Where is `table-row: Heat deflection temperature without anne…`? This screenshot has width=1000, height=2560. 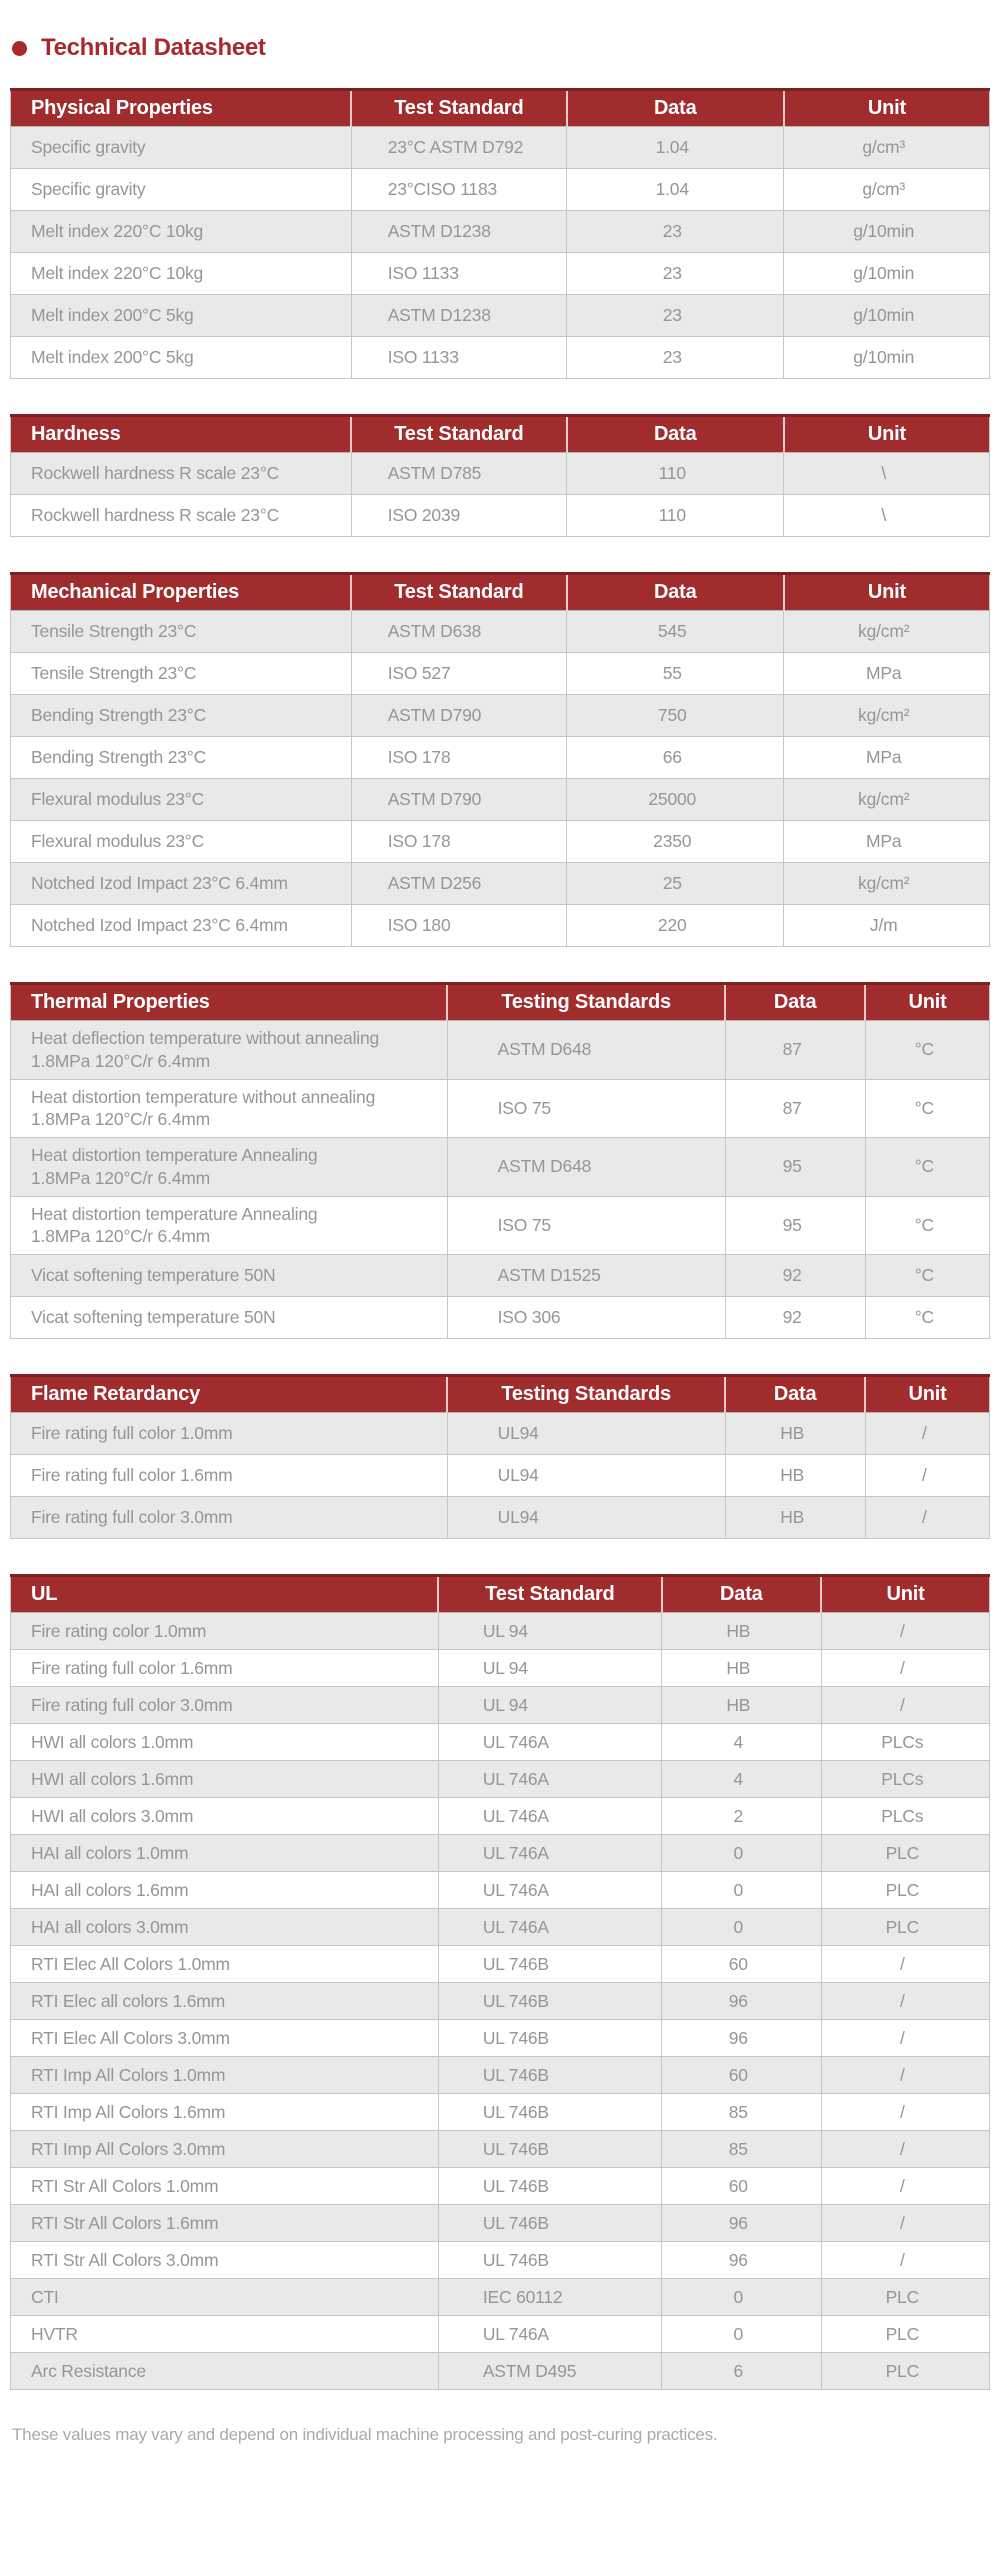
table-row: Heat deflection temperature without anne… is located at coordinates (500, 1050).